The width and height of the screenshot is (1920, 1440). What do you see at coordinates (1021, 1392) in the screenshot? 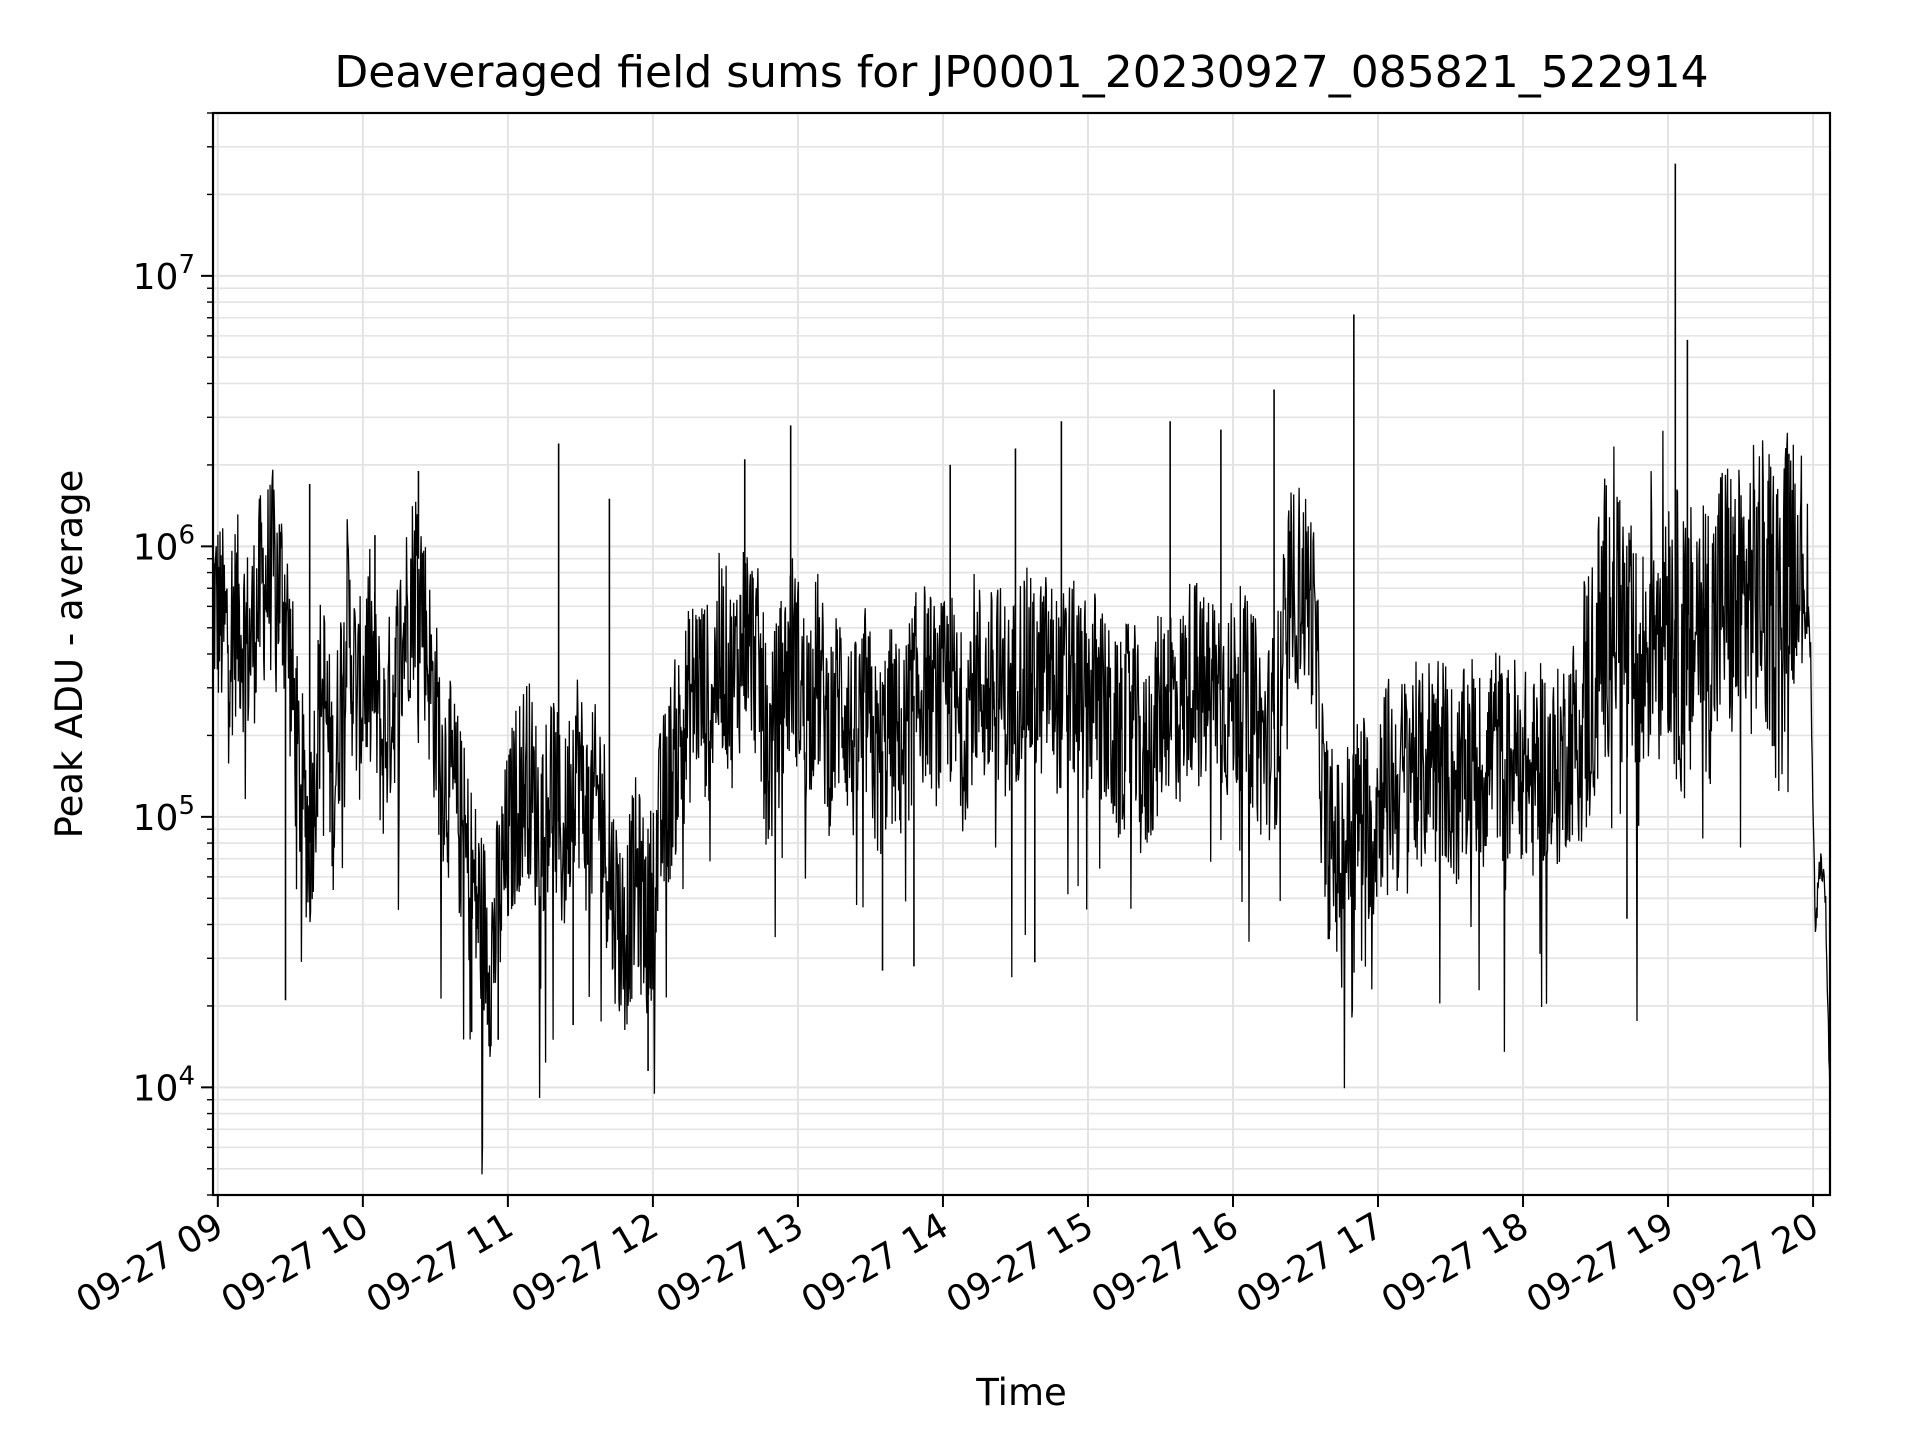
I see `x-axis-label: Time` at bounding box center [1021, 1392].